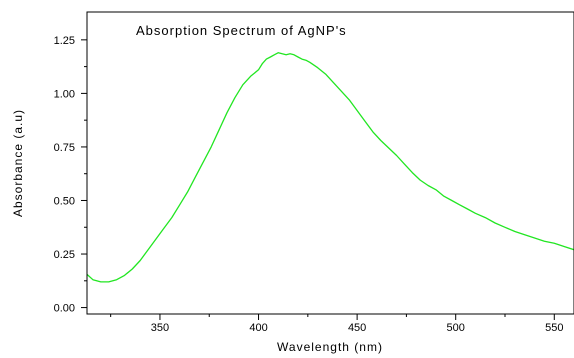 The width and height of the screenshot is (574, 358). I want to click on y-tick-label: 0.00, so click(64, 309).